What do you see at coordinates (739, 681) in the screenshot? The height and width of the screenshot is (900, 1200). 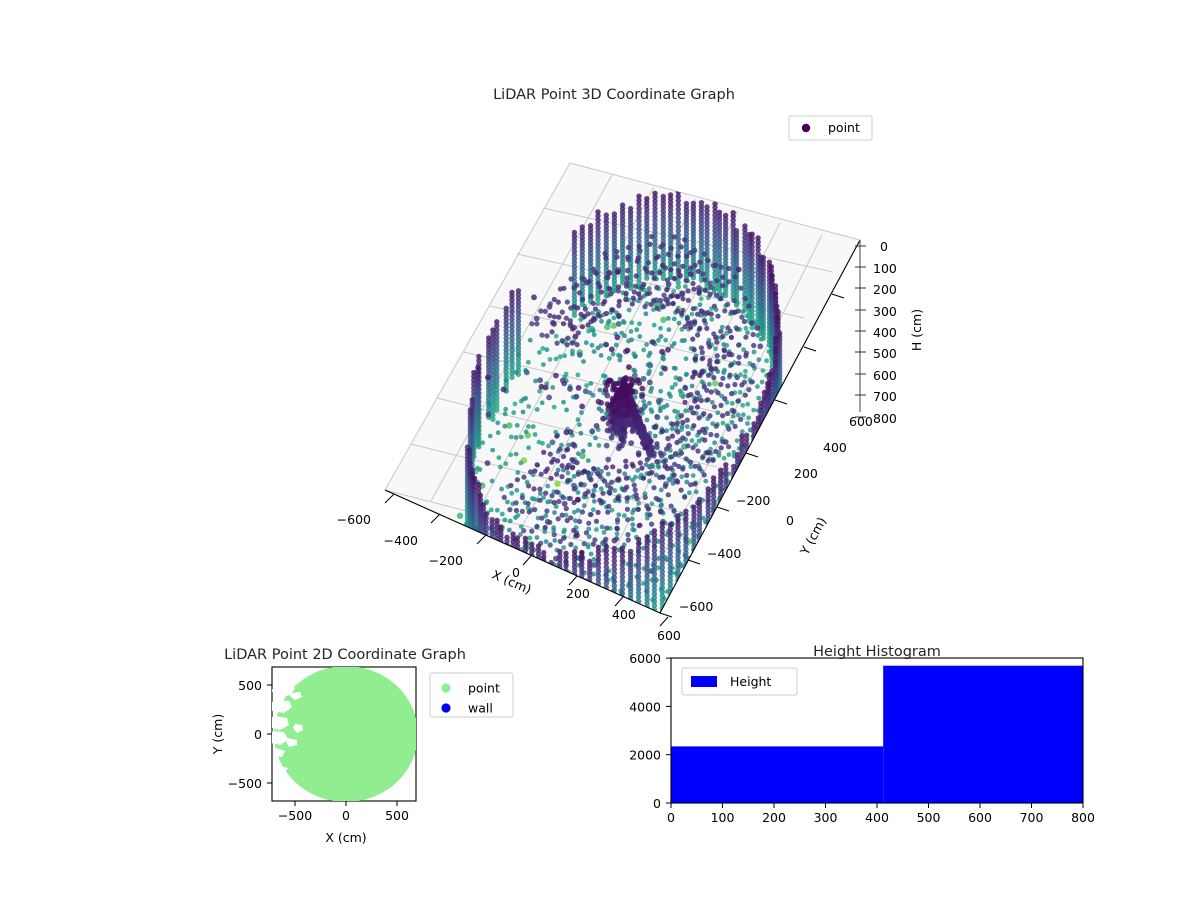 I see `legend-histogram: Height` at bounding box center [739, 681].